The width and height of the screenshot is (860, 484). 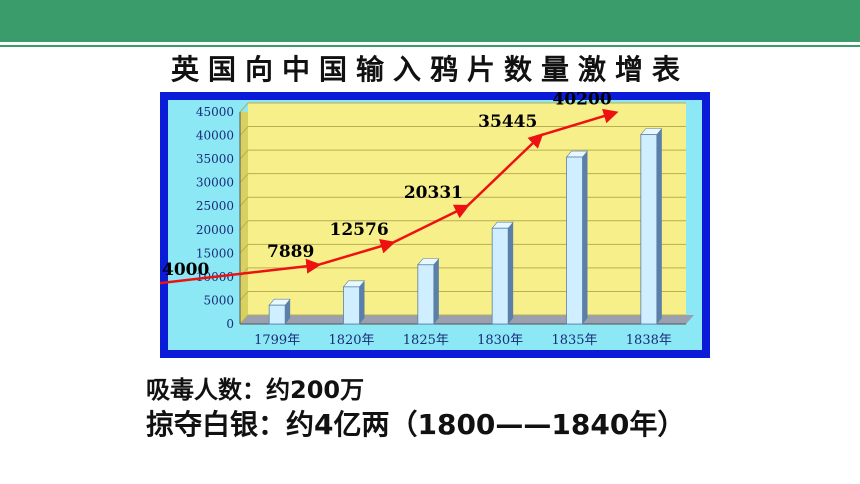 I want to click on x-tick-label: 1830年, so click(x=500, y=340).